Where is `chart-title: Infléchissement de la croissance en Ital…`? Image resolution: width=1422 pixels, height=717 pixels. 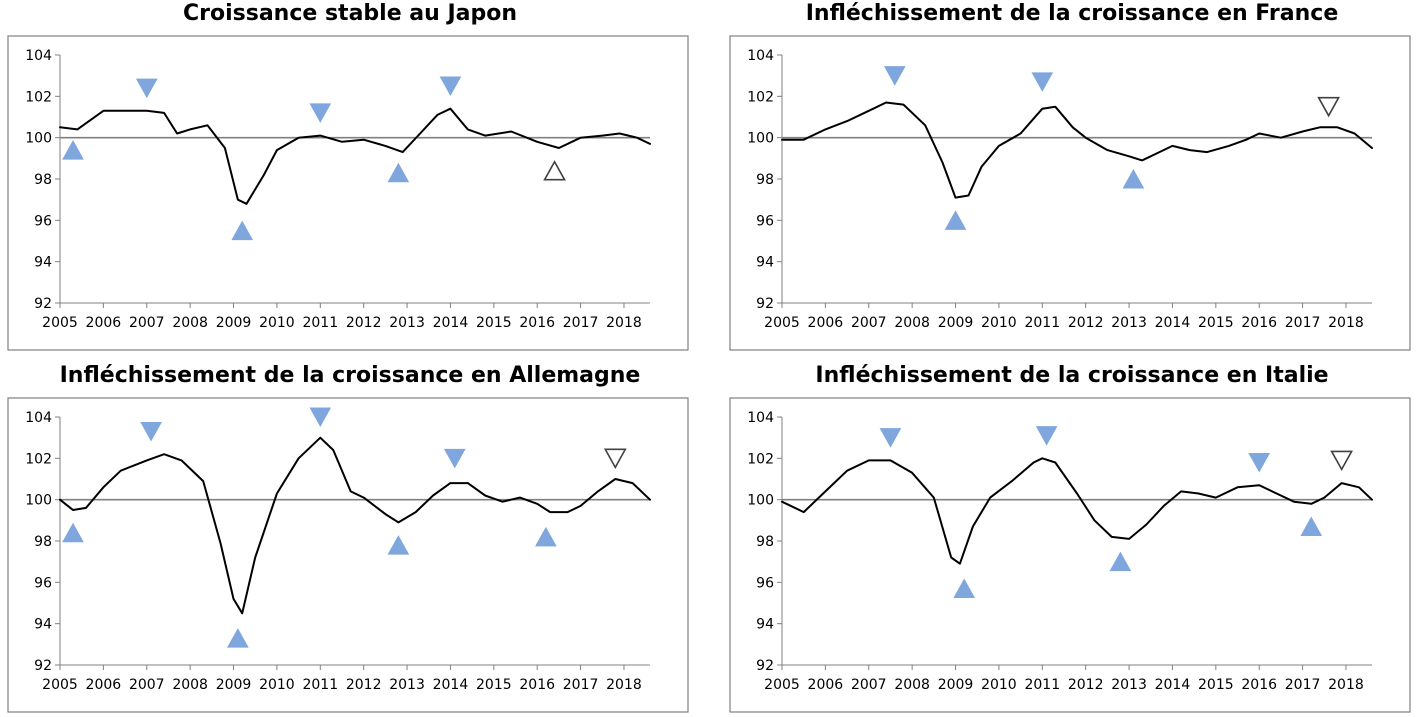
chart-title: Infléchissement de la croissance en Ital… is located at coordinates (1072, 375).